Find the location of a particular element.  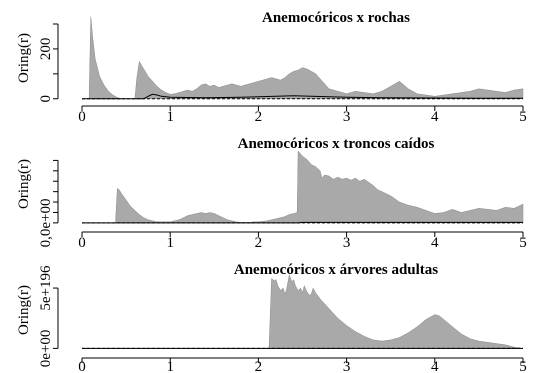

x-tick-label-rochas-1: 1 is located at coordinates (170, 117).